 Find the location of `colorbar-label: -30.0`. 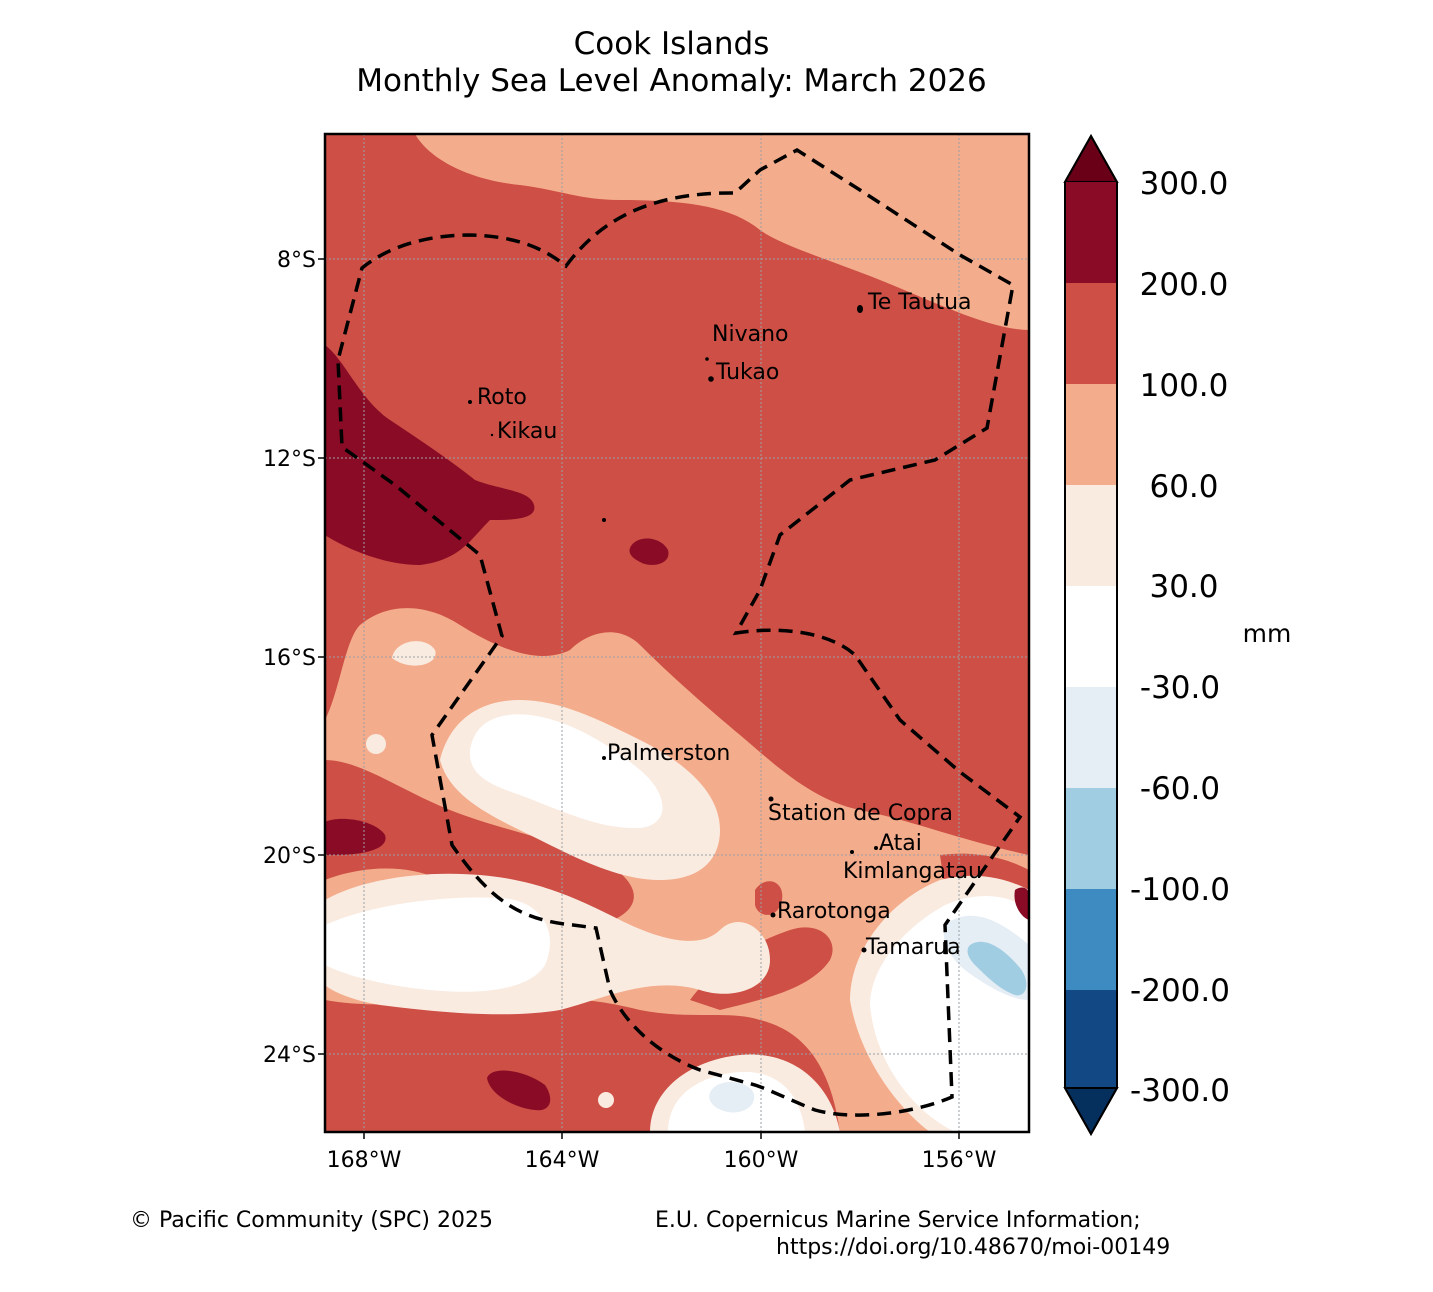

colorbar-label: -30.0 is located at coordinates (1180, 688).